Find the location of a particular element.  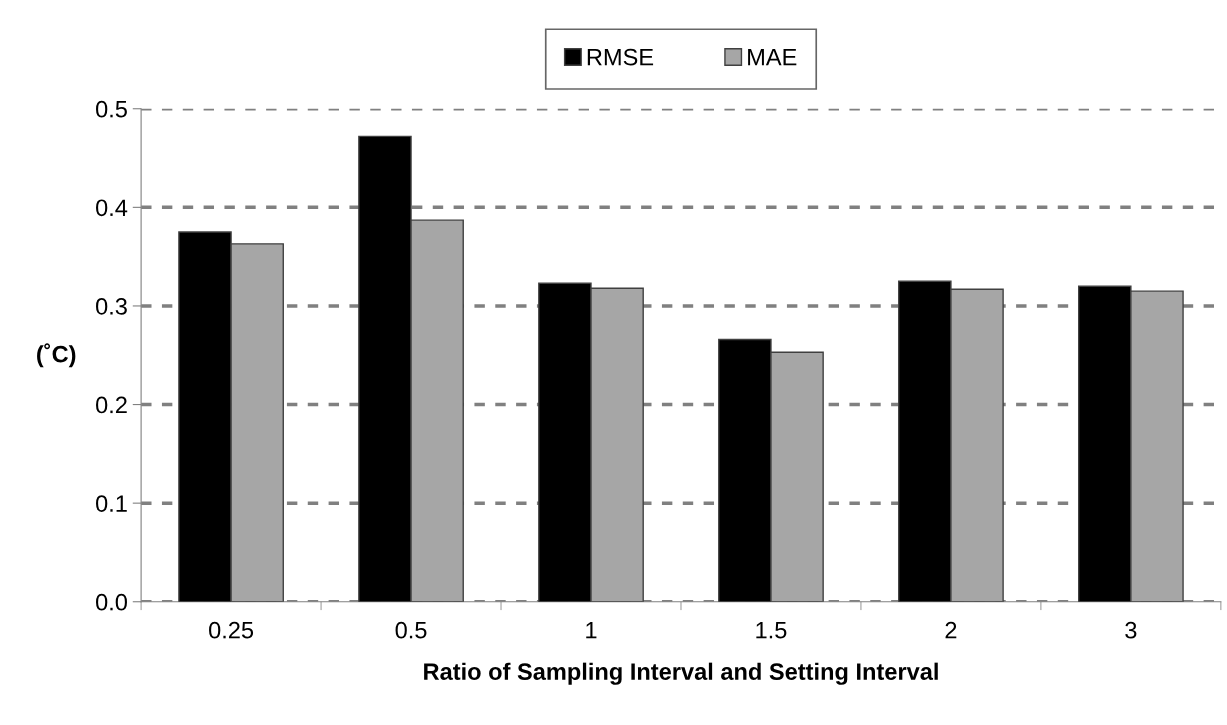

y-axis-title: (˚C) is located at coordinates (56, 355).